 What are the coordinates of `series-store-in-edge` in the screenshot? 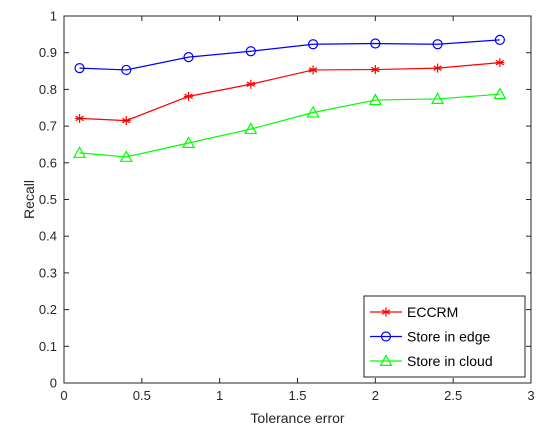 It's located at (289, 55).